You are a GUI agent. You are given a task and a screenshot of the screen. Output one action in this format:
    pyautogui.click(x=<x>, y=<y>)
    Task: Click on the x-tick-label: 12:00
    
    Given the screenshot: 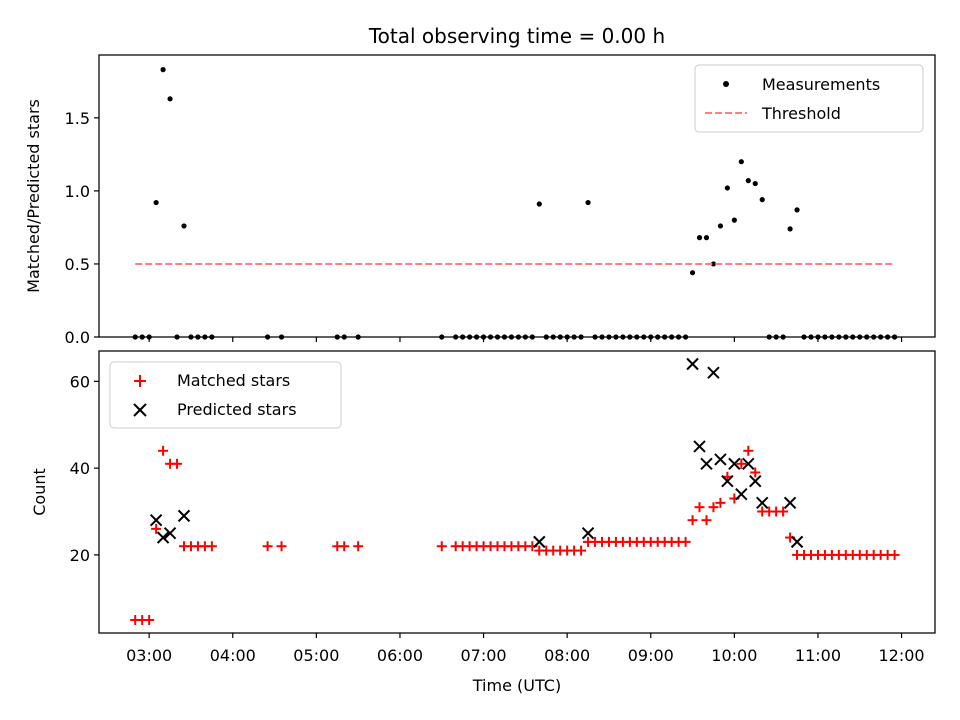 What is the action you would take?
    pyautogui.click(x=902, y=655)
    